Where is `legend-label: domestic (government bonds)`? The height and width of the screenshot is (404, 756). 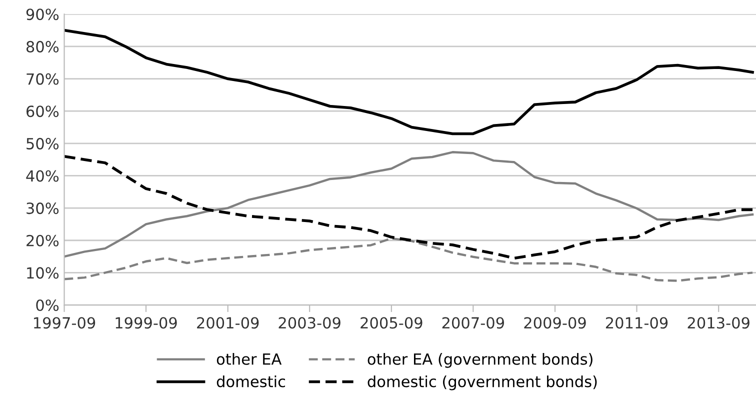 legend-label: domestic (government bonds) is located at coordinates (482, 382).